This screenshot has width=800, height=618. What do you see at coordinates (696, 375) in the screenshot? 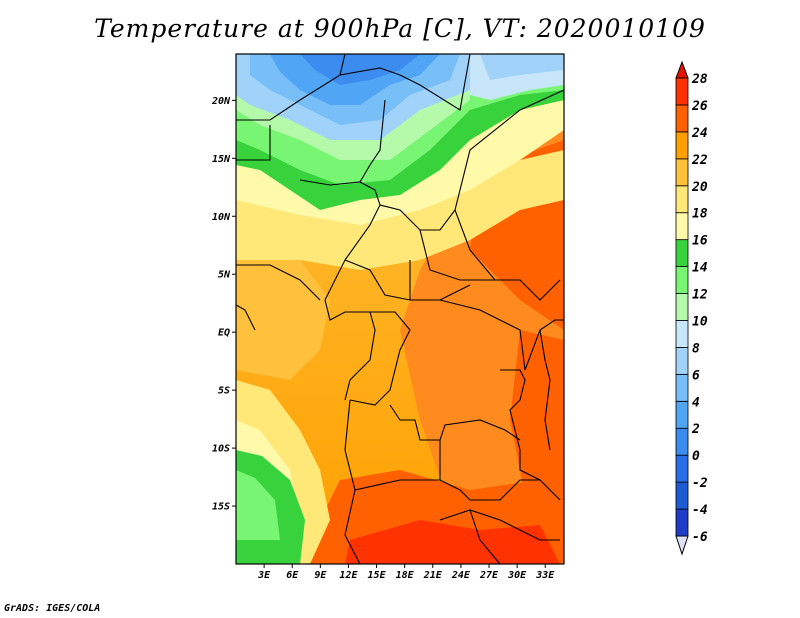
I see `colorbar-label: 6` at bounding box center [696, 375].